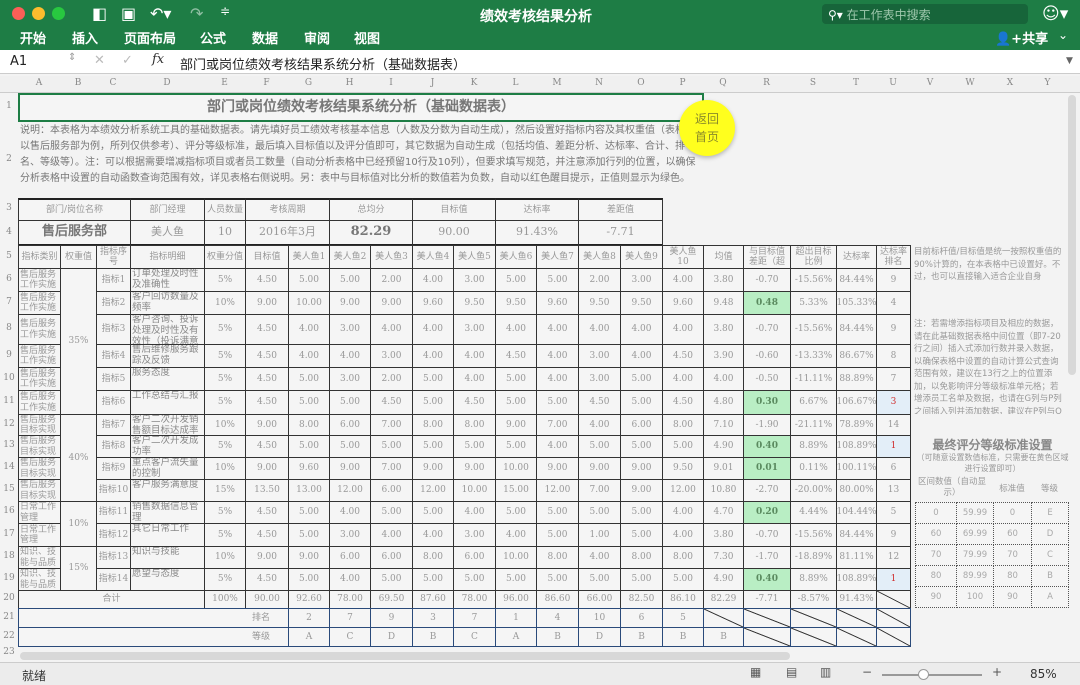 This screenshot has width=1080, height=685. Describe the element at coordinates (391, 257) in the screenshot. I see `column-title: 美人鱼3` at that location.